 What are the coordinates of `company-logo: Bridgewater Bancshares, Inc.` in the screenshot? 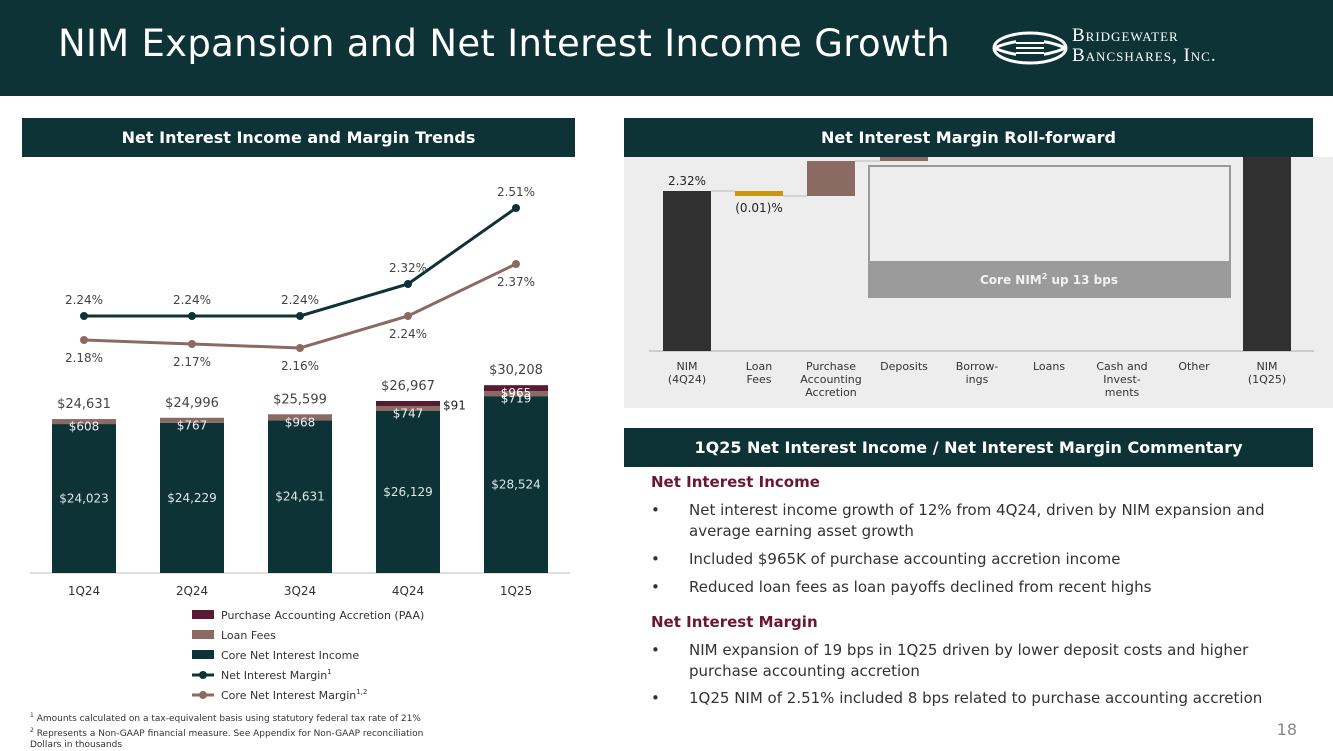 It's located at (1140, 50).